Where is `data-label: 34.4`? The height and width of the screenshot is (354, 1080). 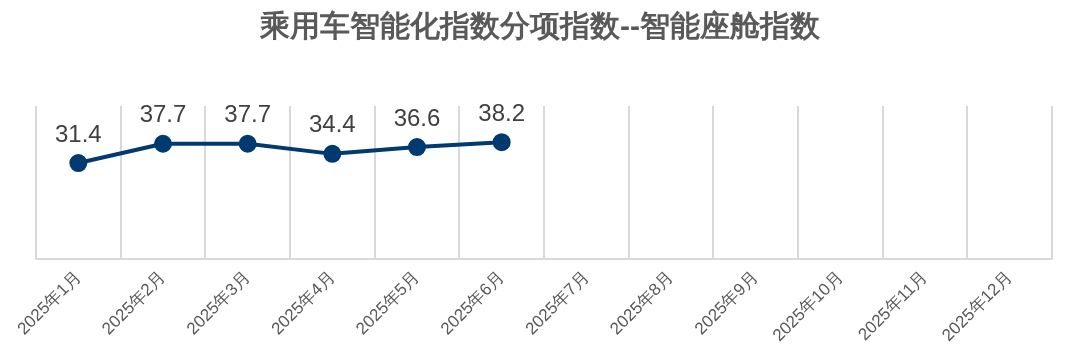 data-label: 34.4 is located at coordinates (332, 124).